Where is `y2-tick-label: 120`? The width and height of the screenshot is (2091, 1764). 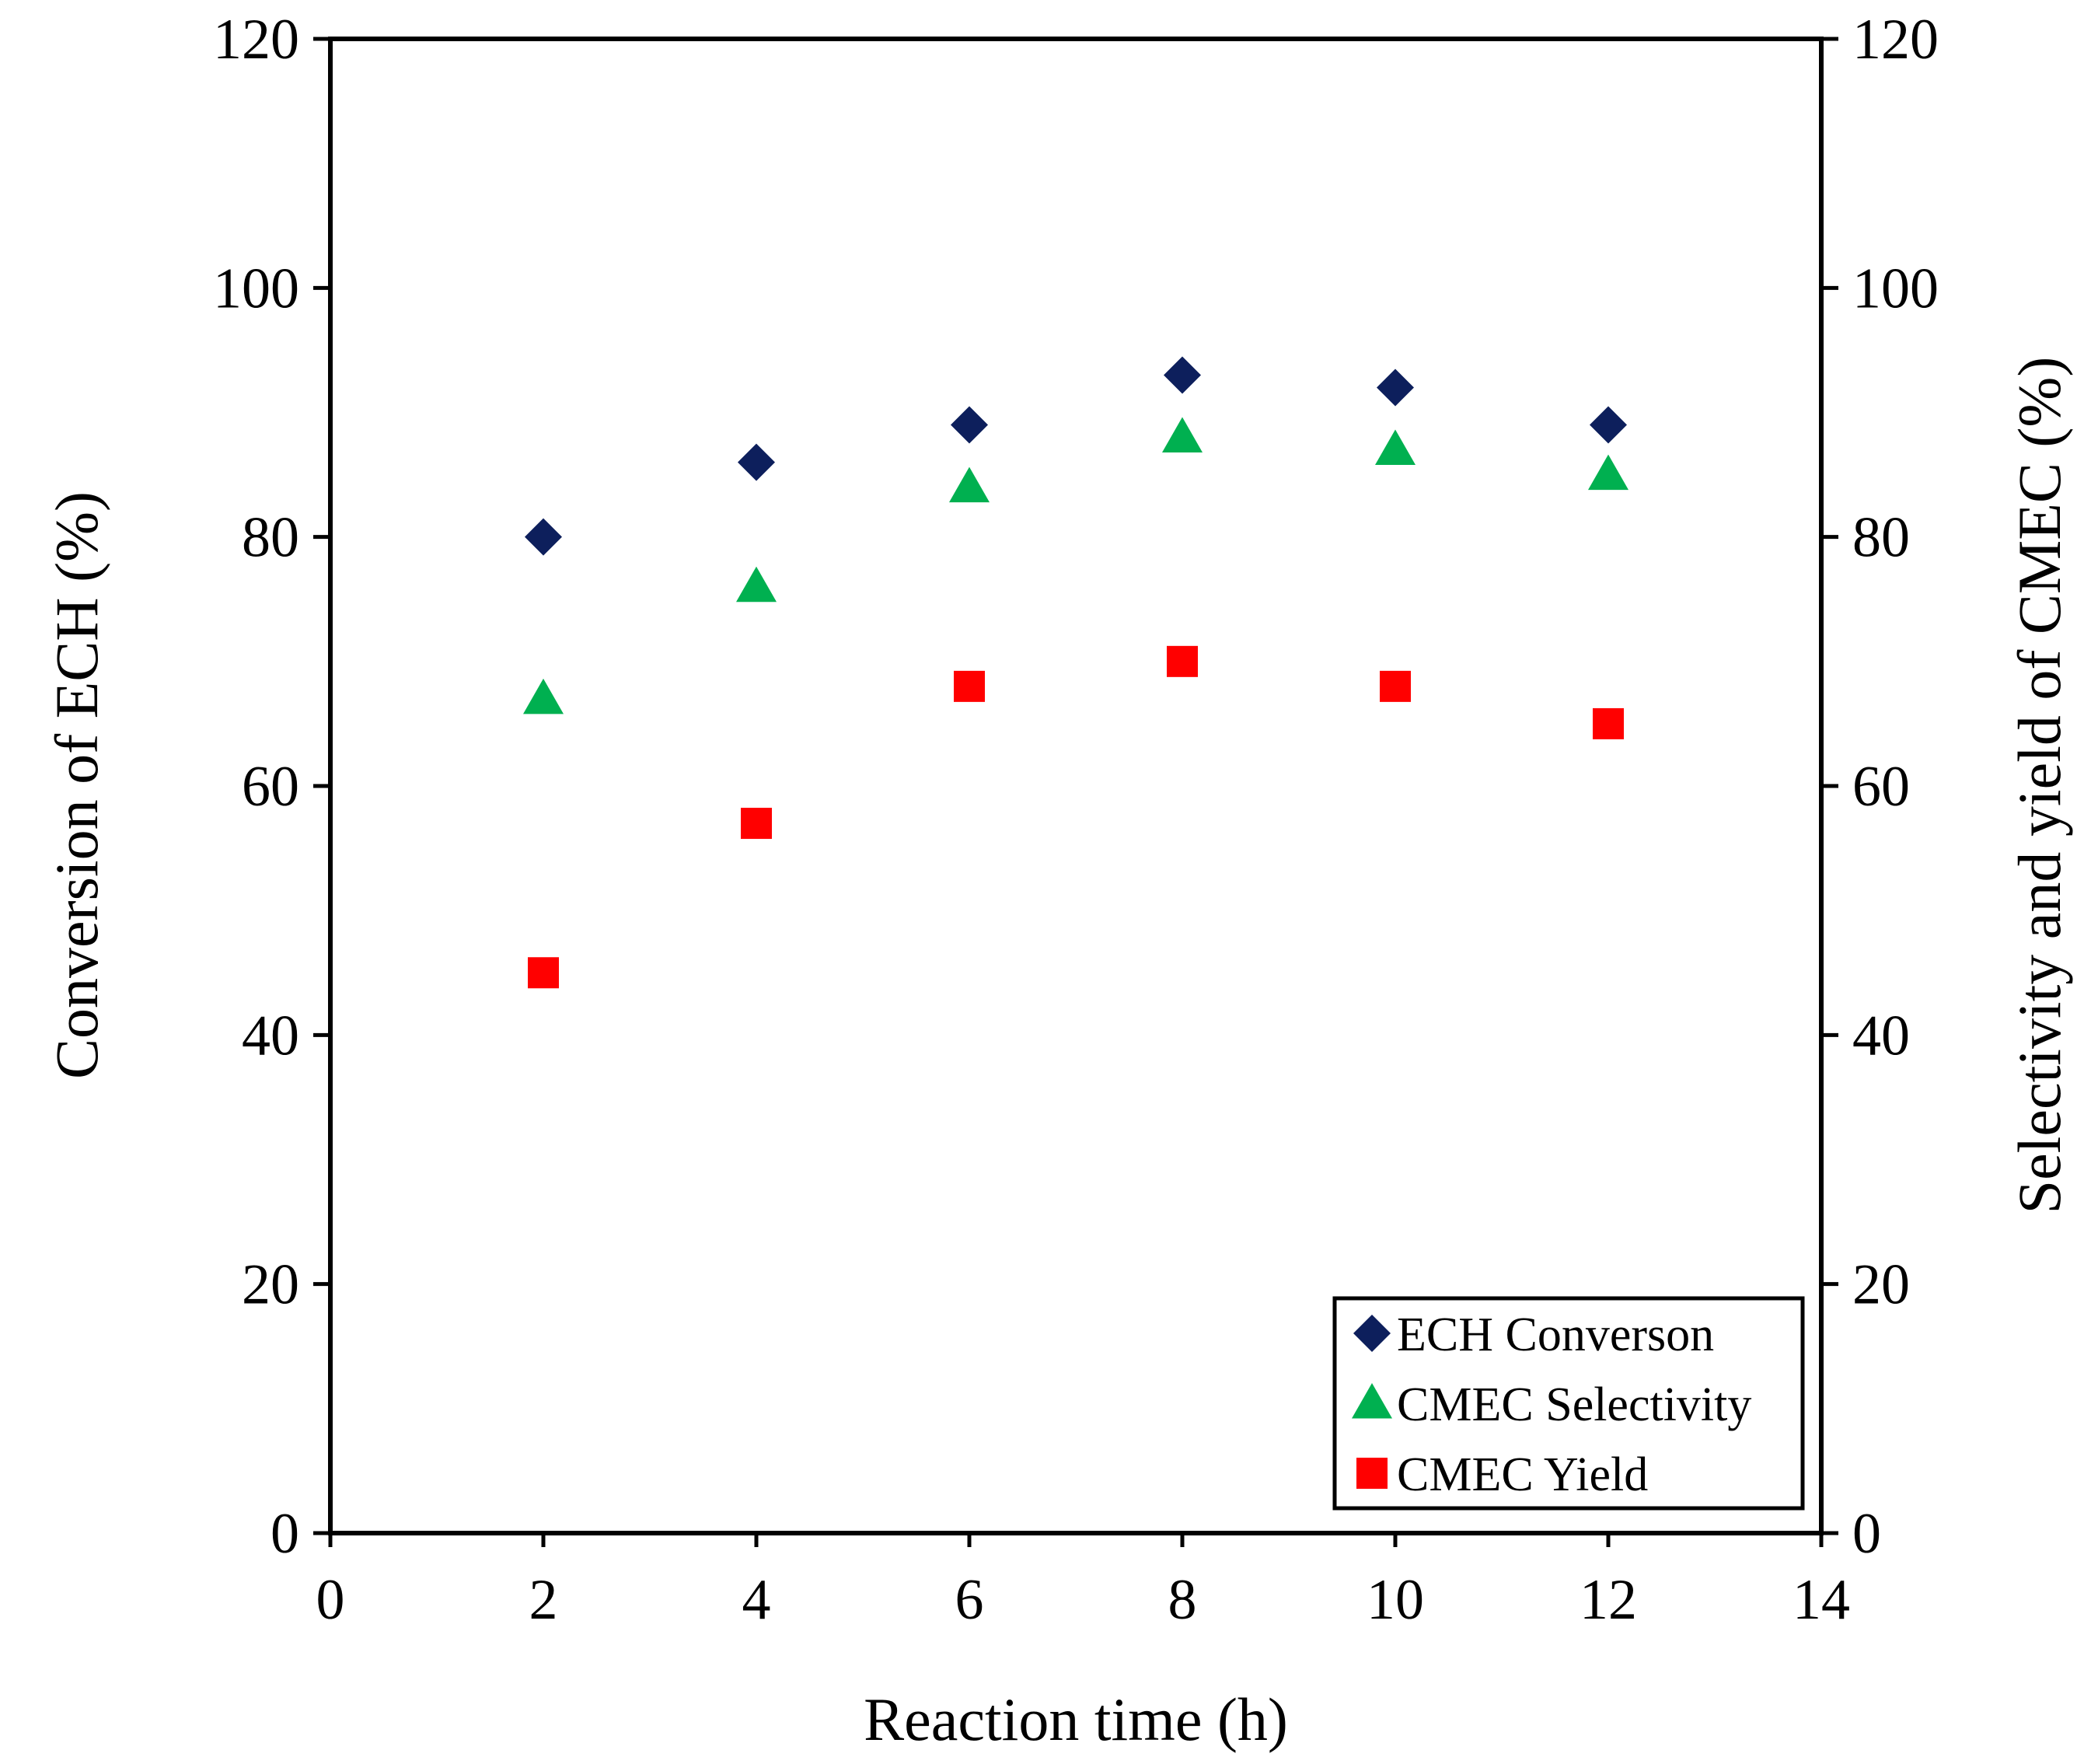
y2-tick-label: 120 is located at coordinates (1895, 40).